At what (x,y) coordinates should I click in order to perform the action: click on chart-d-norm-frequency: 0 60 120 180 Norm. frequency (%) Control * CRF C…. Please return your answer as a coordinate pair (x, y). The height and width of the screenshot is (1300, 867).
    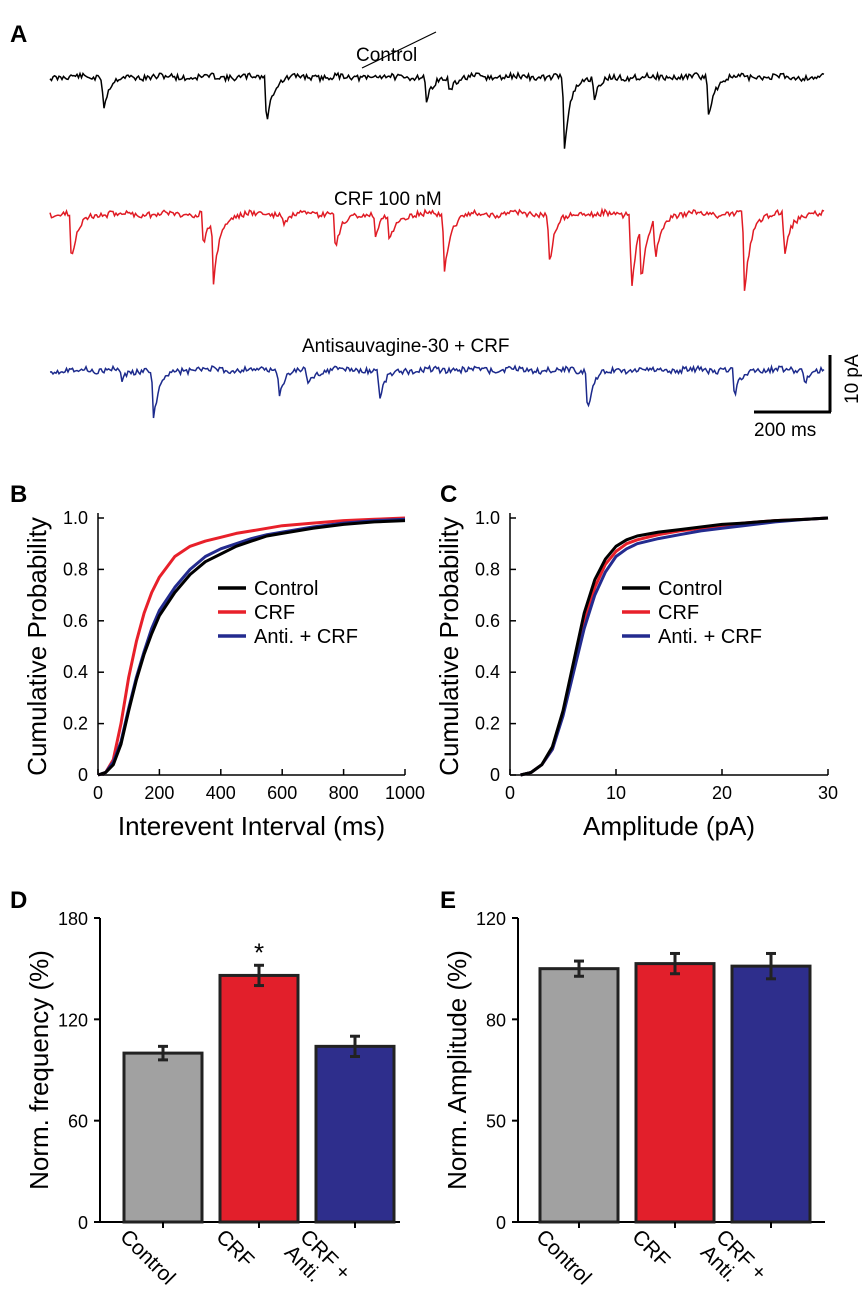
    Looking at the image, I should click on (212, 1104).